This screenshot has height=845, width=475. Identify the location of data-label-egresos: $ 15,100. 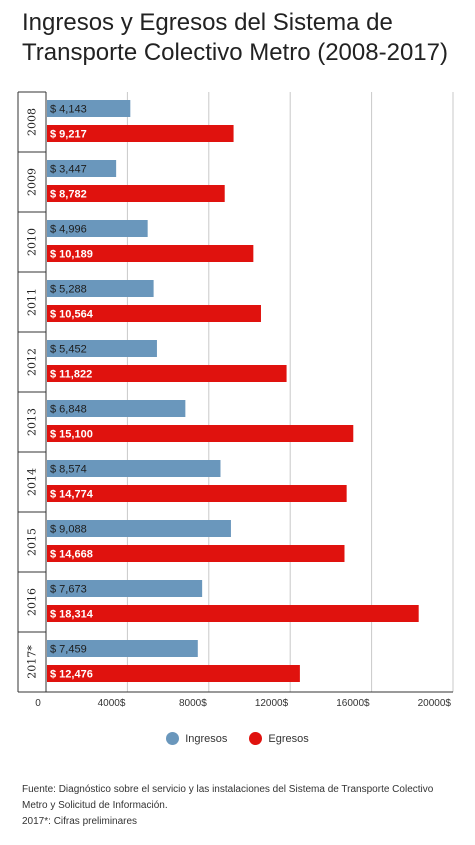
(71, 435).